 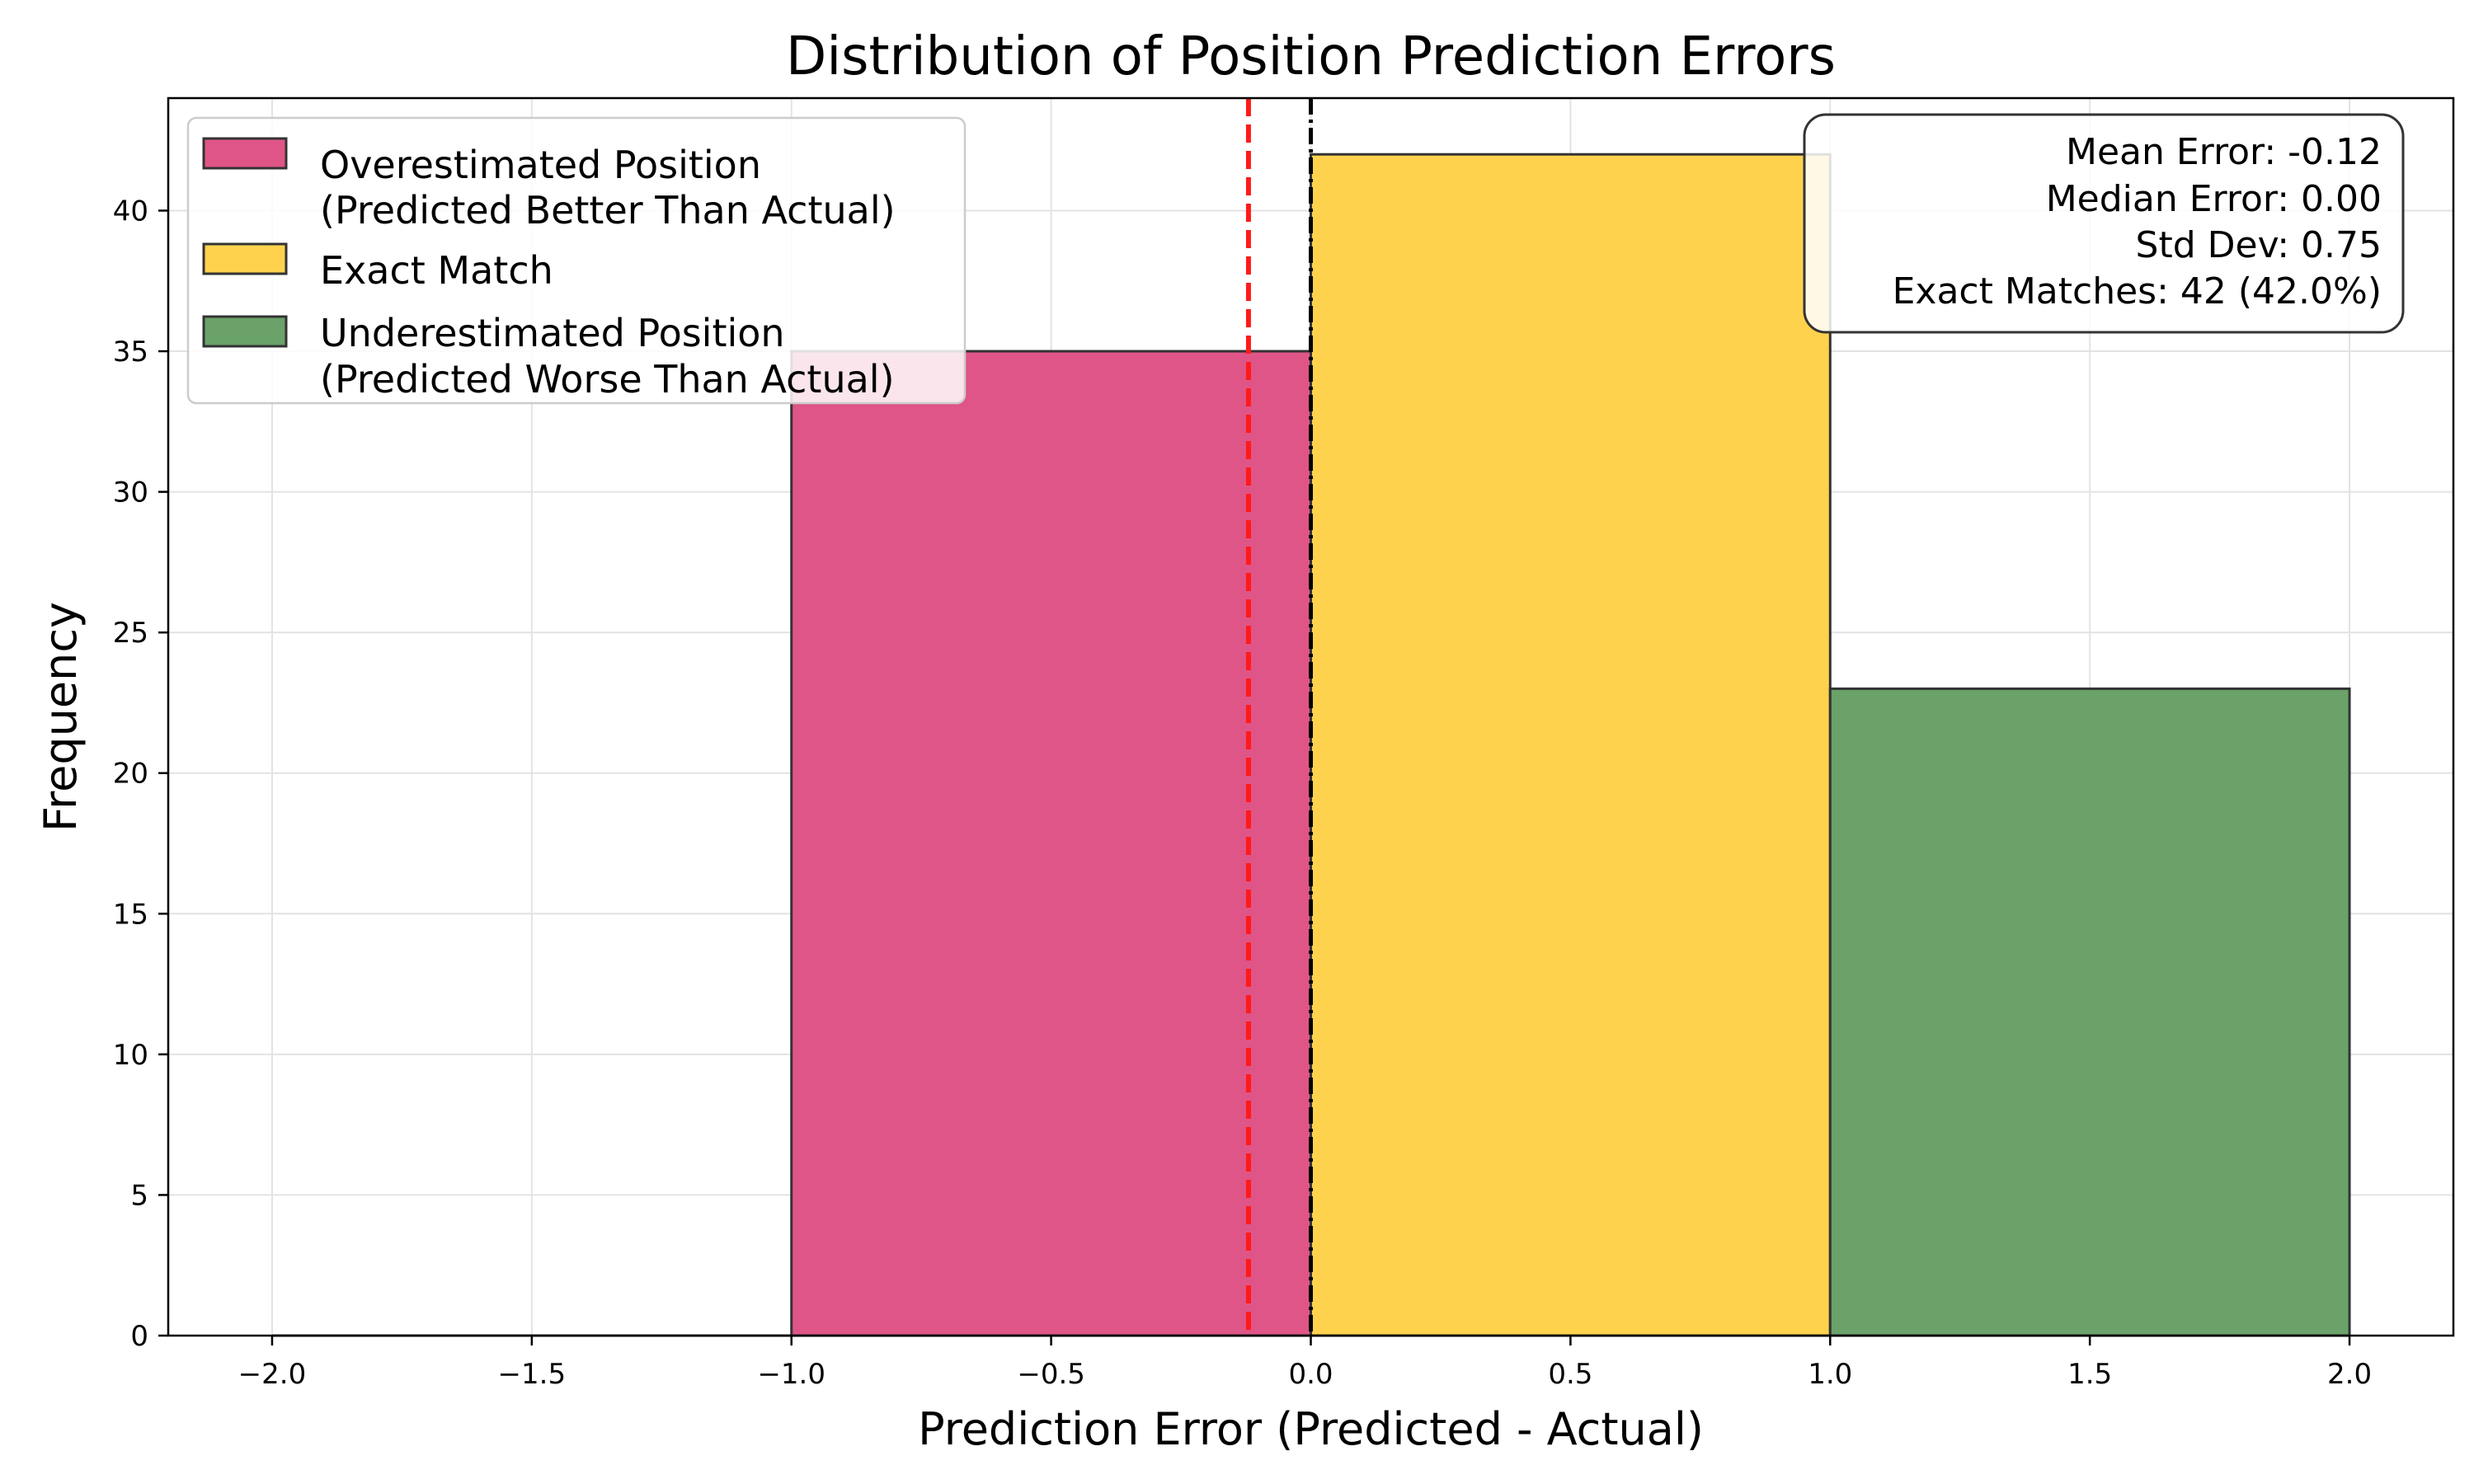 What do you see at coordinates (130, 774) in the screenshot?
I see `y-tick-label: 20` at bounding box center [130, 774].